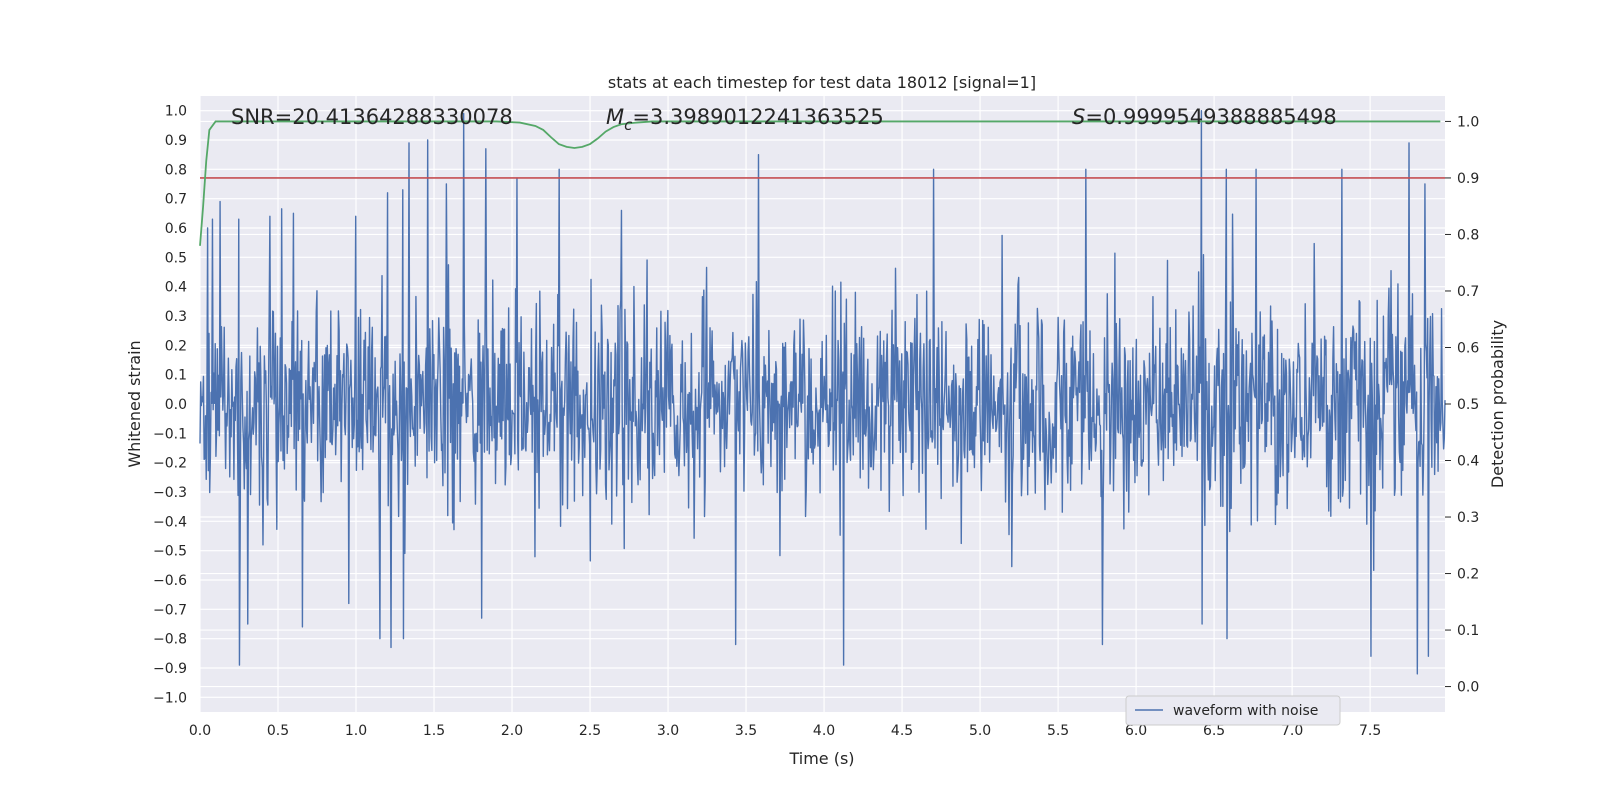 This screenshot has width=1600, height=800. I want to click on x-tick-label: 4.5, so click(902, 731).